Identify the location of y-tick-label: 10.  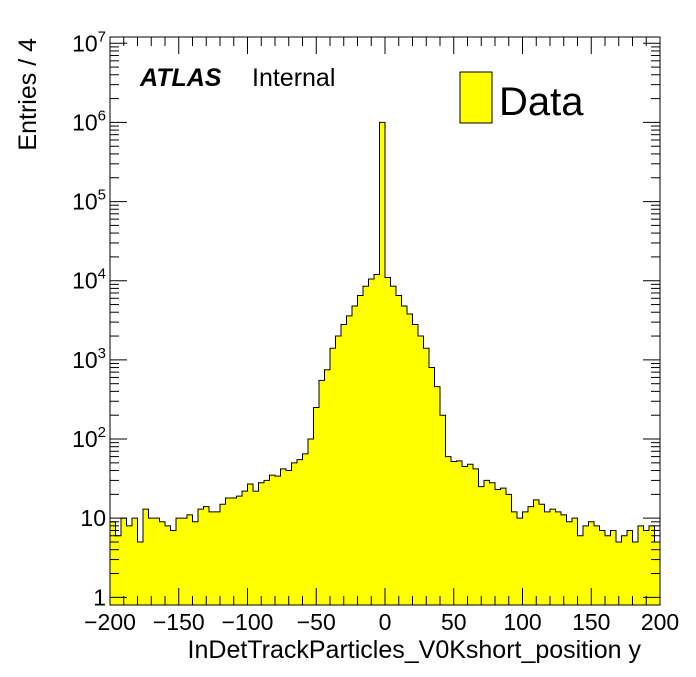
(93, 518).